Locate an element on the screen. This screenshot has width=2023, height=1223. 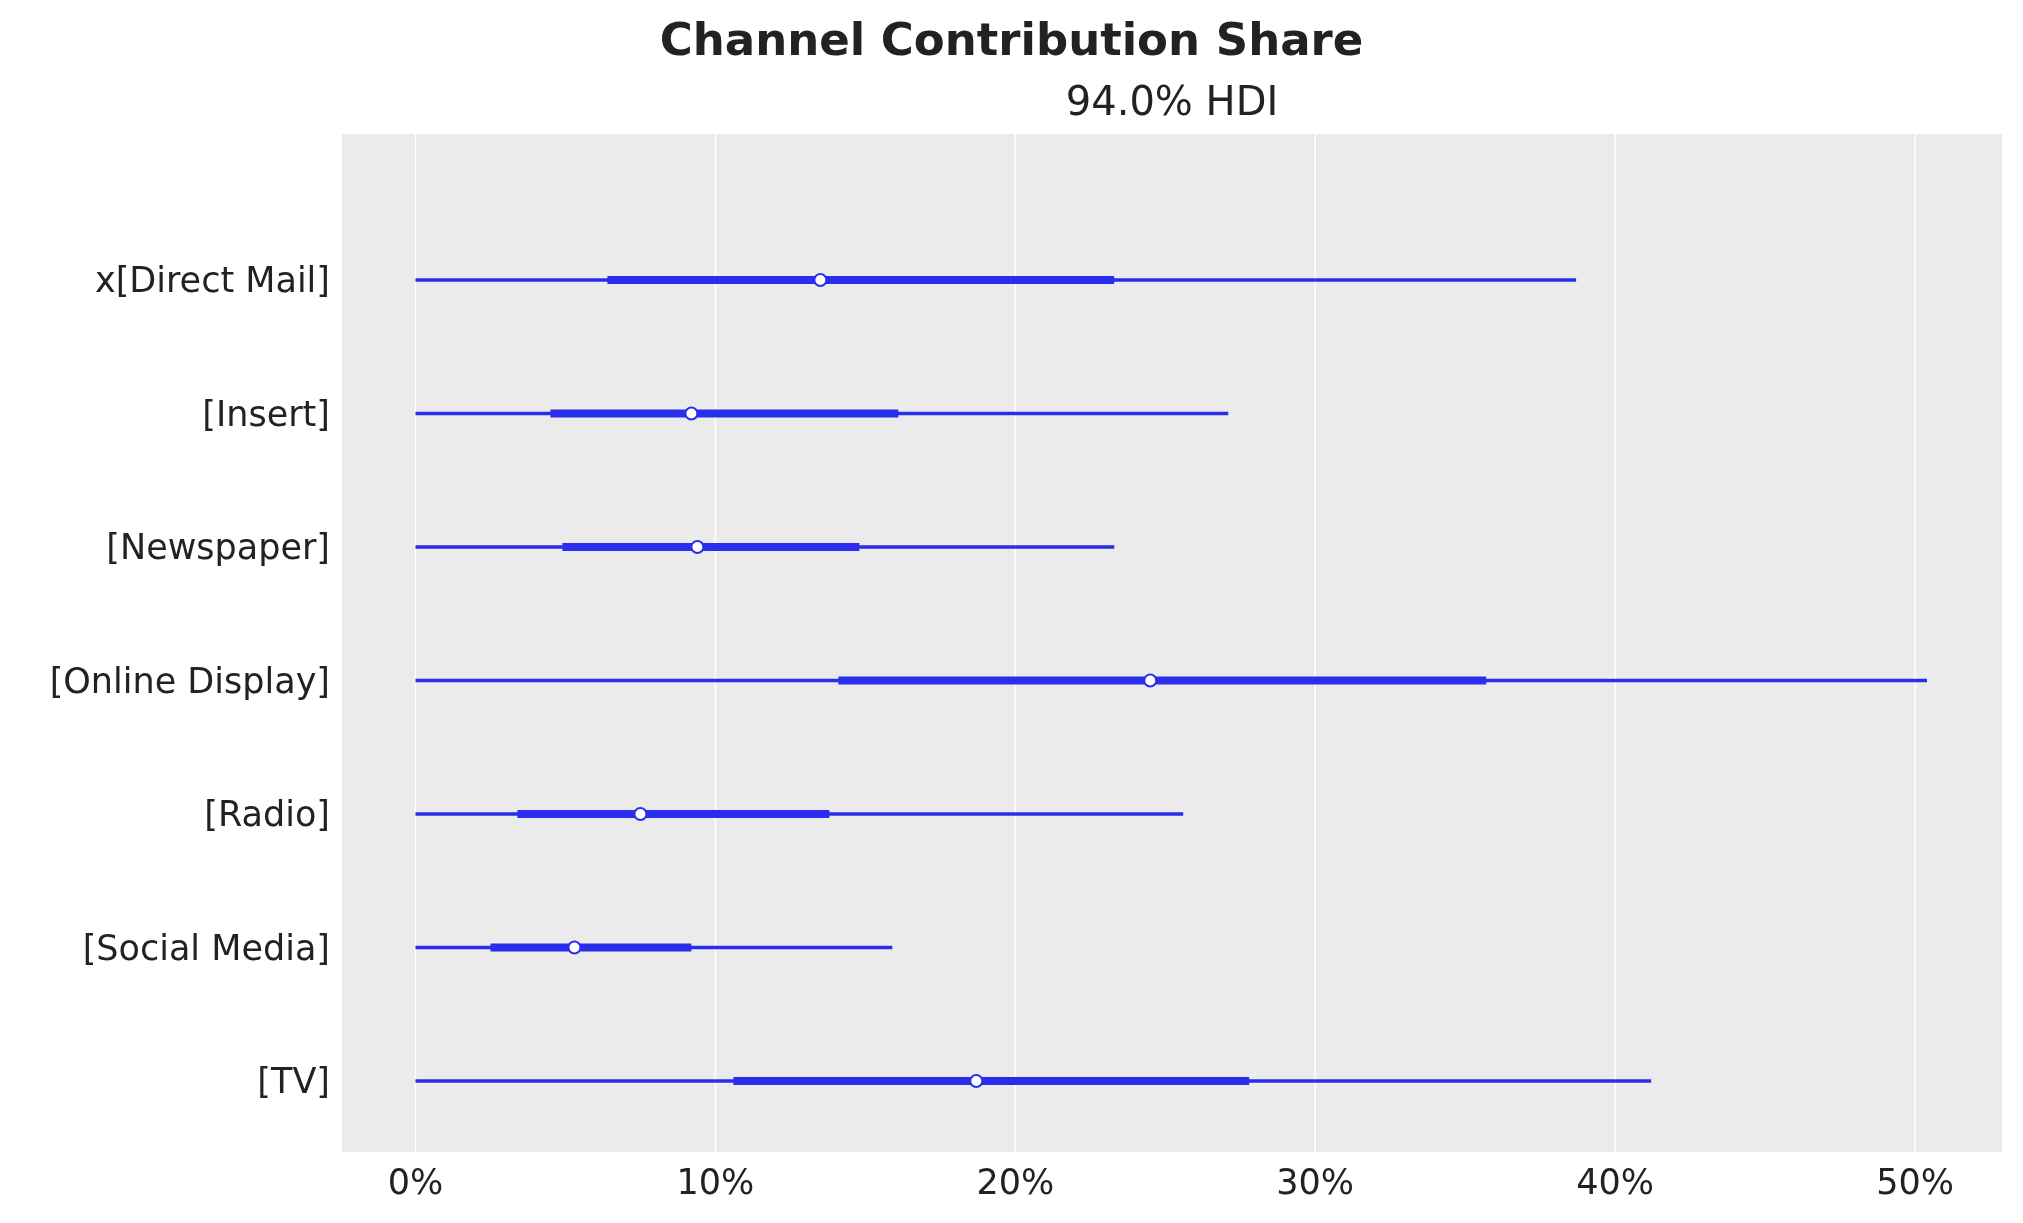
x-tick-label: 40% is located at coordinates (1615, 1182).